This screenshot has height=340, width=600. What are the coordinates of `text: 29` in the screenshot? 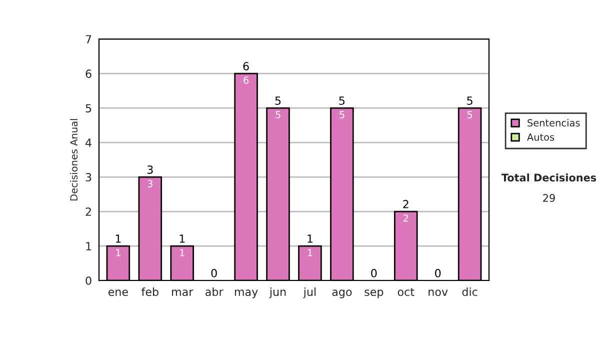 It's located at (549, 198).